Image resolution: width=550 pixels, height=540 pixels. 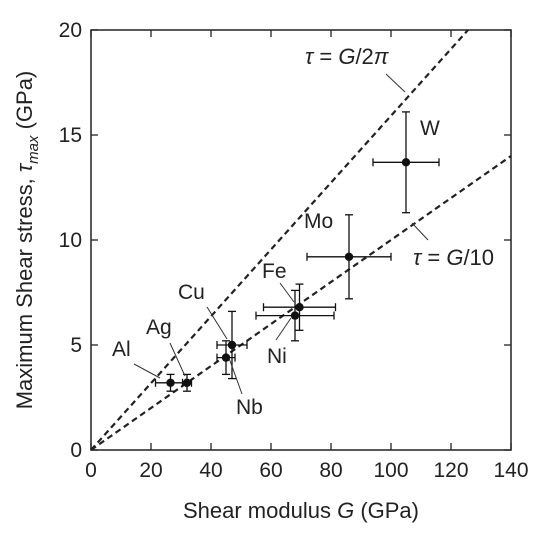 What do you see at coordinates (510, 470) in the screenshot?
I see `x-tick-label: 140` at bounding box center [510, 470].